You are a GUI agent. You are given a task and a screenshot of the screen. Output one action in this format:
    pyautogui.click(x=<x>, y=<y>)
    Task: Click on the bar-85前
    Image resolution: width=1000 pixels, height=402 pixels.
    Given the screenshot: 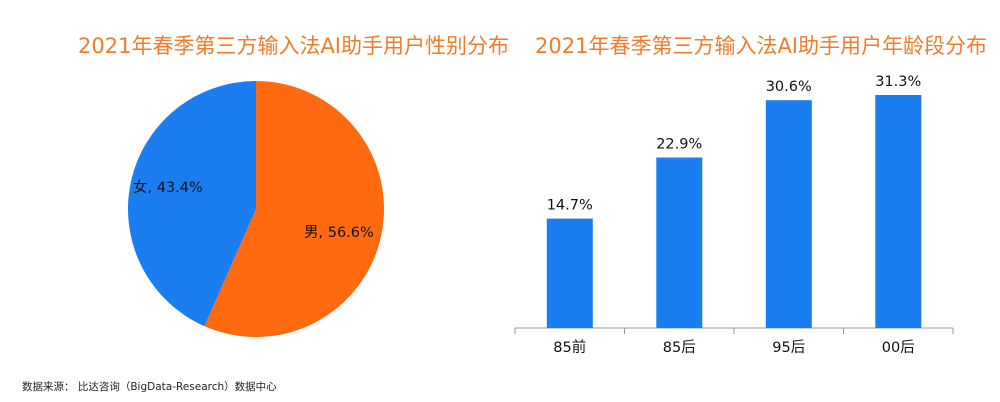 What is the action you would take?
    pyautogui.click(x=569, y=273)
    